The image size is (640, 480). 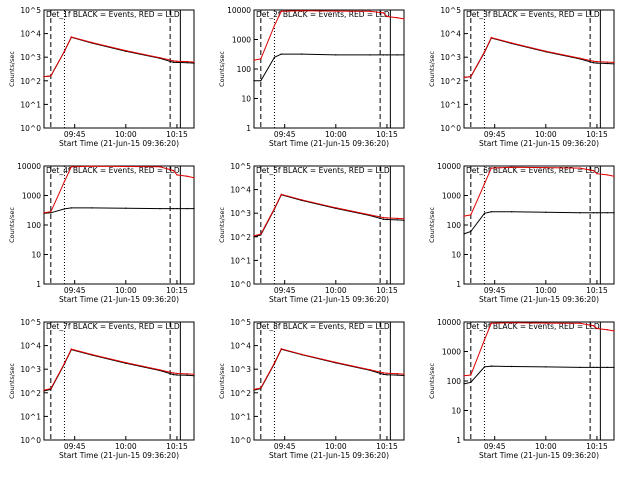 I want to click on y-tick-label: 1000, so click(x=241, y=40).